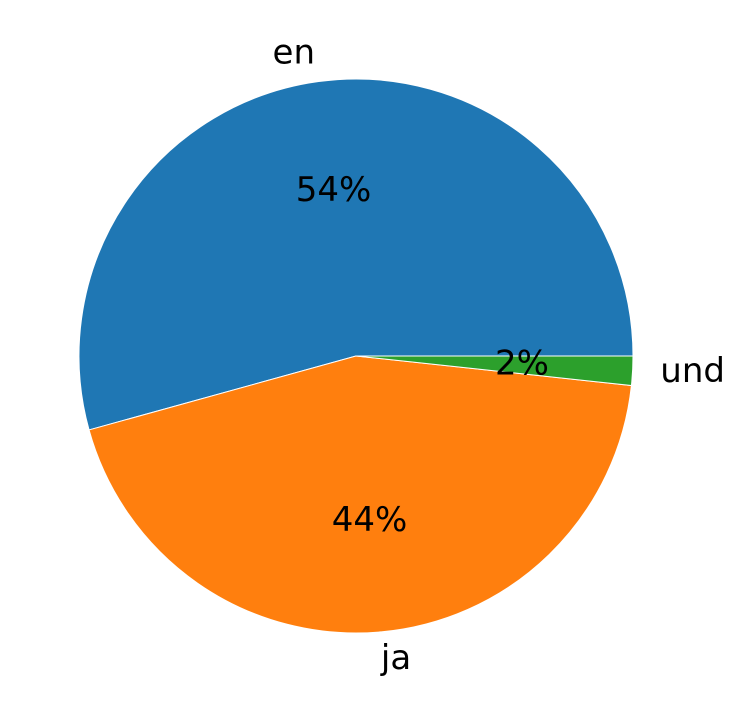 The width and height of the screenshot is (736, 713). What do you see at coordinates (522, 363) in the screenshot?
I see `slice-percent-und: 2%` at bounding box center [522, 363].